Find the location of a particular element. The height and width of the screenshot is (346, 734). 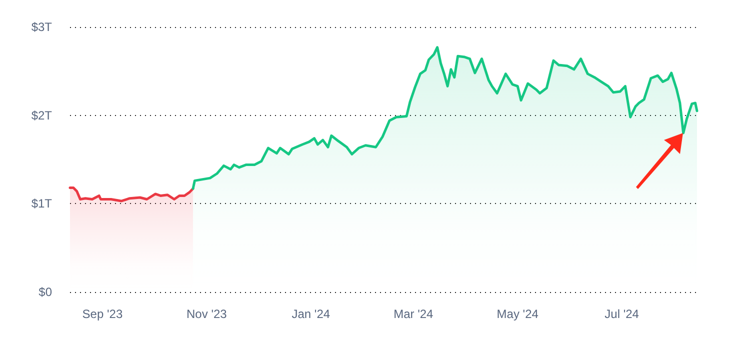

x-tick-label: Jan '24 is located at coordinates (311, 314).